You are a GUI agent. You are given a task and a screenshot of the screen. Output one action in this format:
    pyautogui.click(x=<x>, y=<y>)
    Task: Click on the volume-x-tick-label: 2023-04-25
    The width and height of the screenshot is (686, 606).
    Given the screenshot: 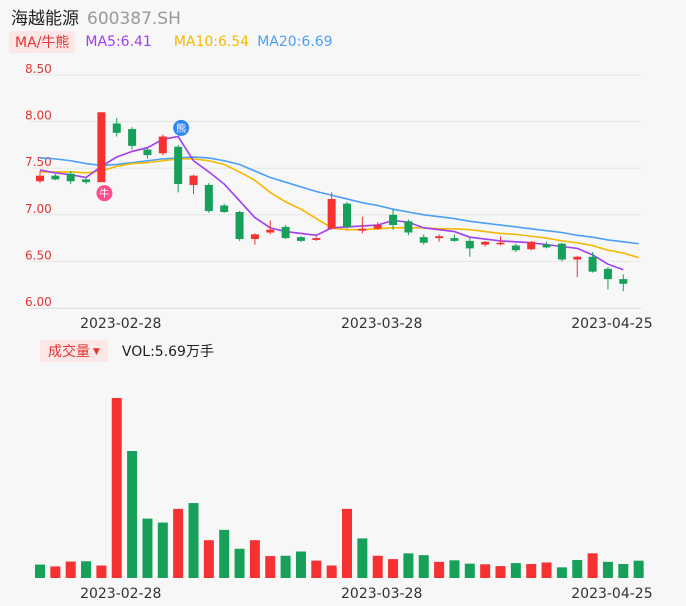 What is the action you would take?
    pyautogui.click(x=611, y=594)
    